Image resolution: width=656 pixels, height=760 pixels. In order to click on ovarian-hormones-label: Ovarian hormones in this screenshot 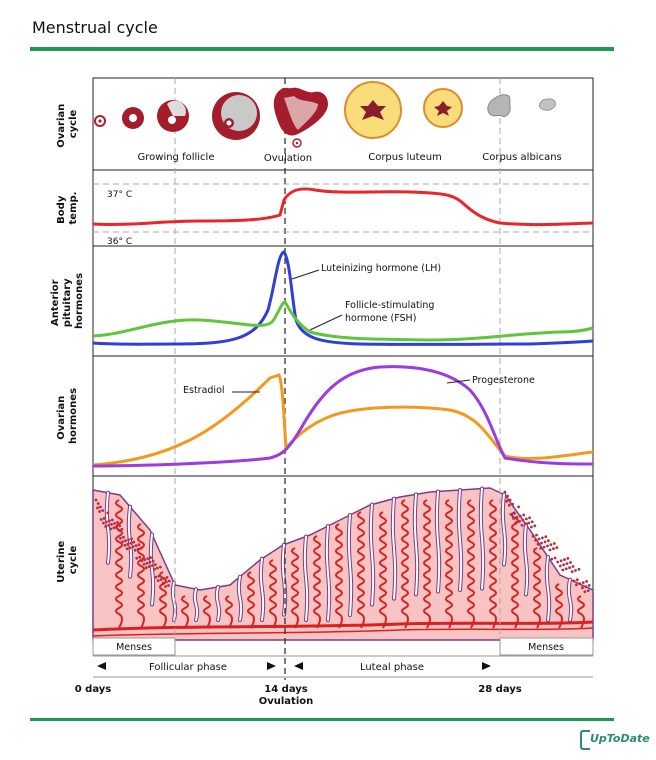, I will do `click(67, 416)`.